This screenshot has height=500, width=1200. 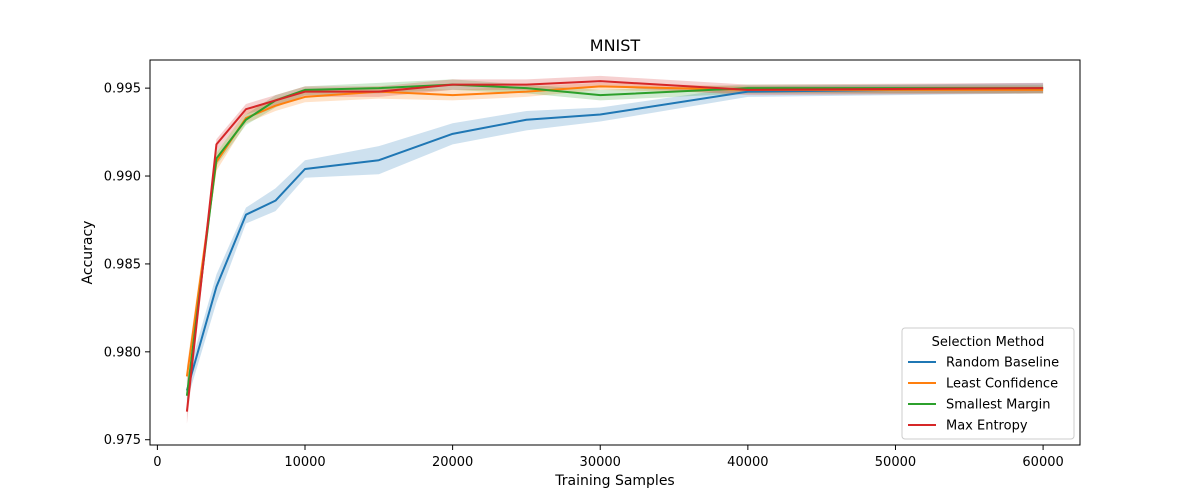 I want to click on y-tick-label: 0.985, so click(x=122, y=264).